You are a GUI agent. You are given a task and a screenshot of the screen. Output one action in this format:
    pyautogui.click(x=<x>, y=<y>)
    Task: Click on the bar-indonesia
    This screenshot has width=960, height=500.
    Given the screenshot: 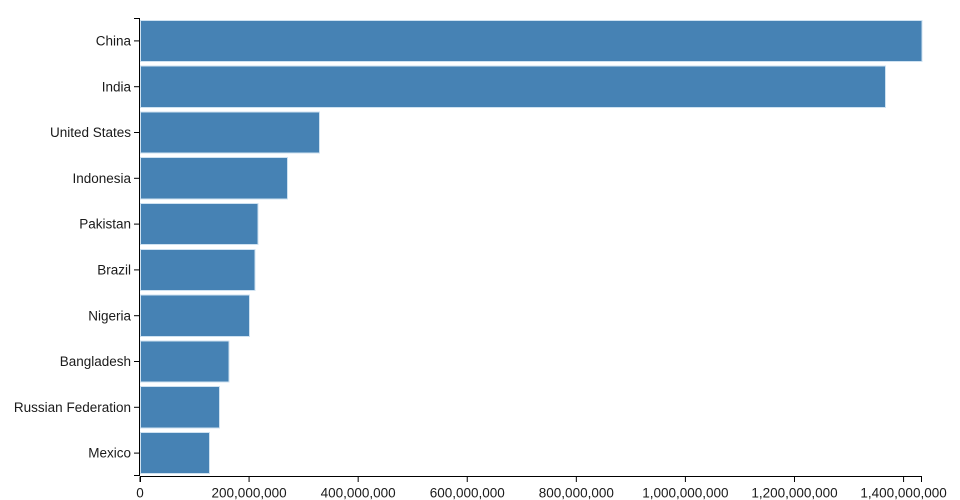 What is the action you would take?
    pyautogui.click(x=214, y=178)
    